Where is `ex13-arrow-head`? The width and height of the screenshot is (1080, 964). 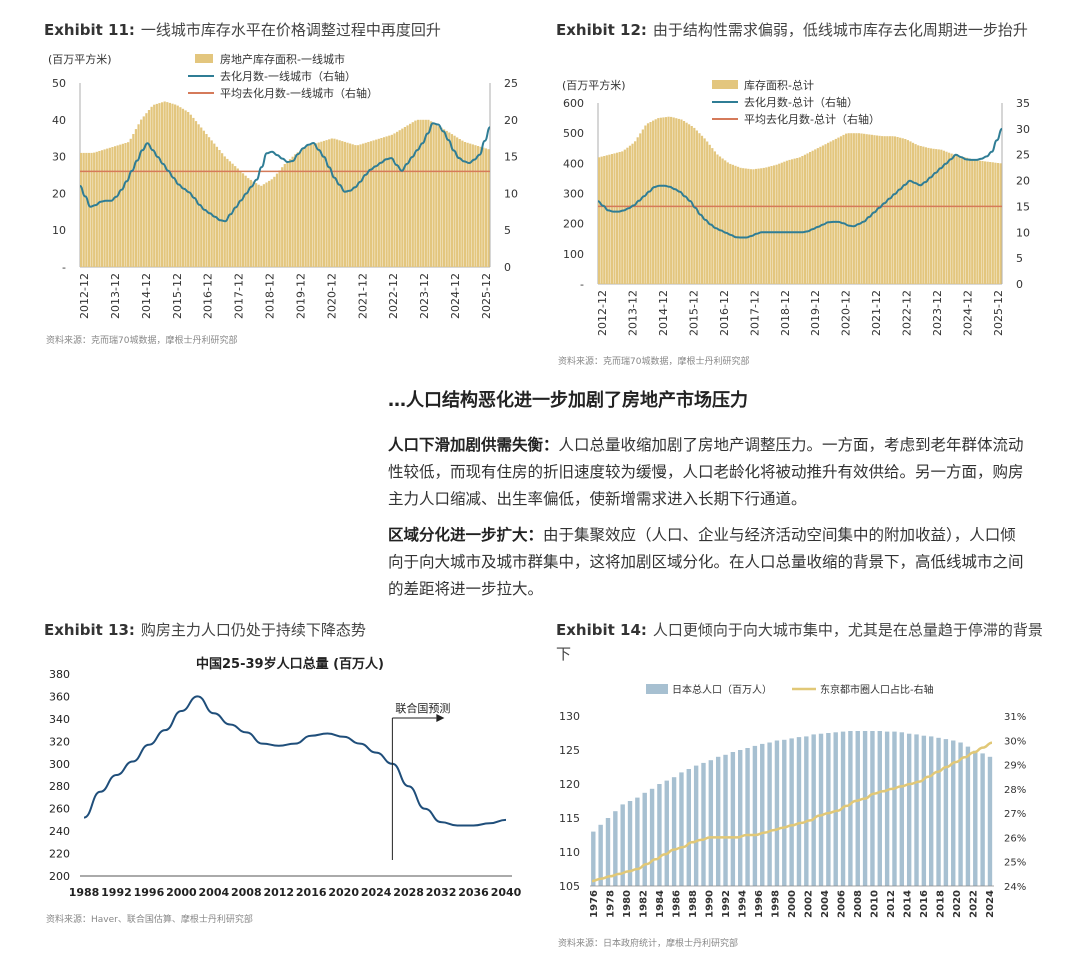
ex13-arrow-head is located at coordinates (440, 718).